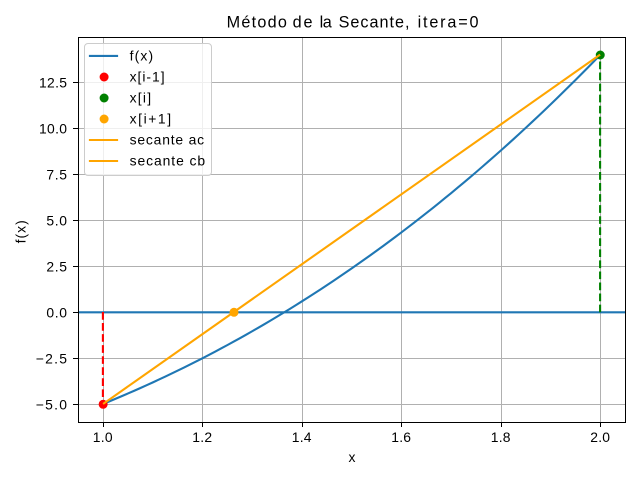 This screenshot has height=485, width=640. I want to click on svg-text: 0.0, so click(56, 313).